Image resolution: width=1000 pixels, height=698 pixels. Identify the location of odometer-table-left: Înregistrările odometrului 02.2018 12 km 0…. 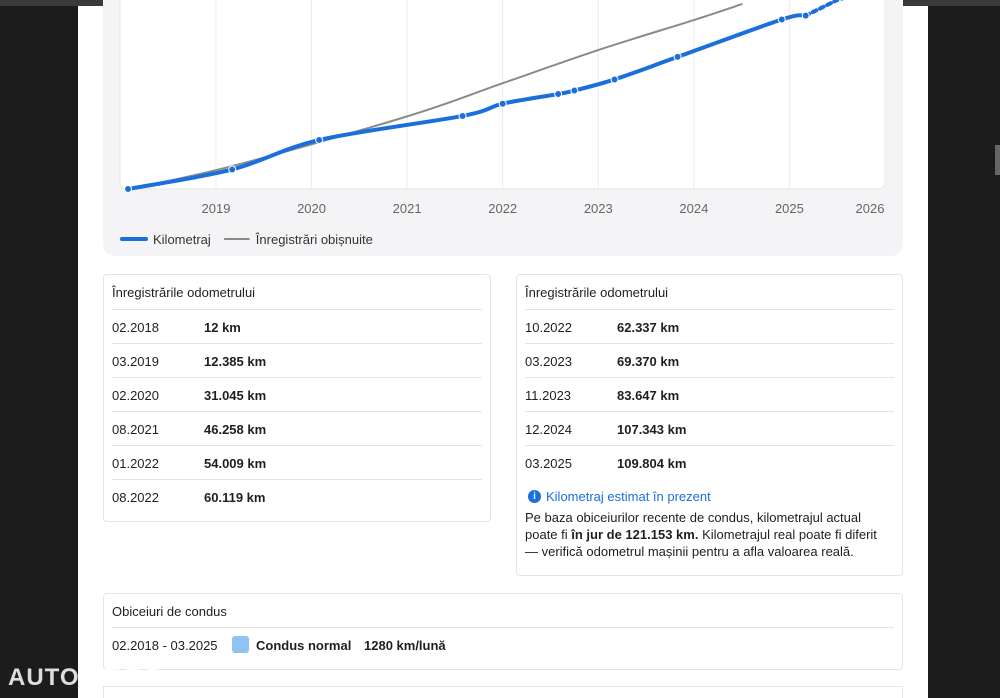
(297, 398).